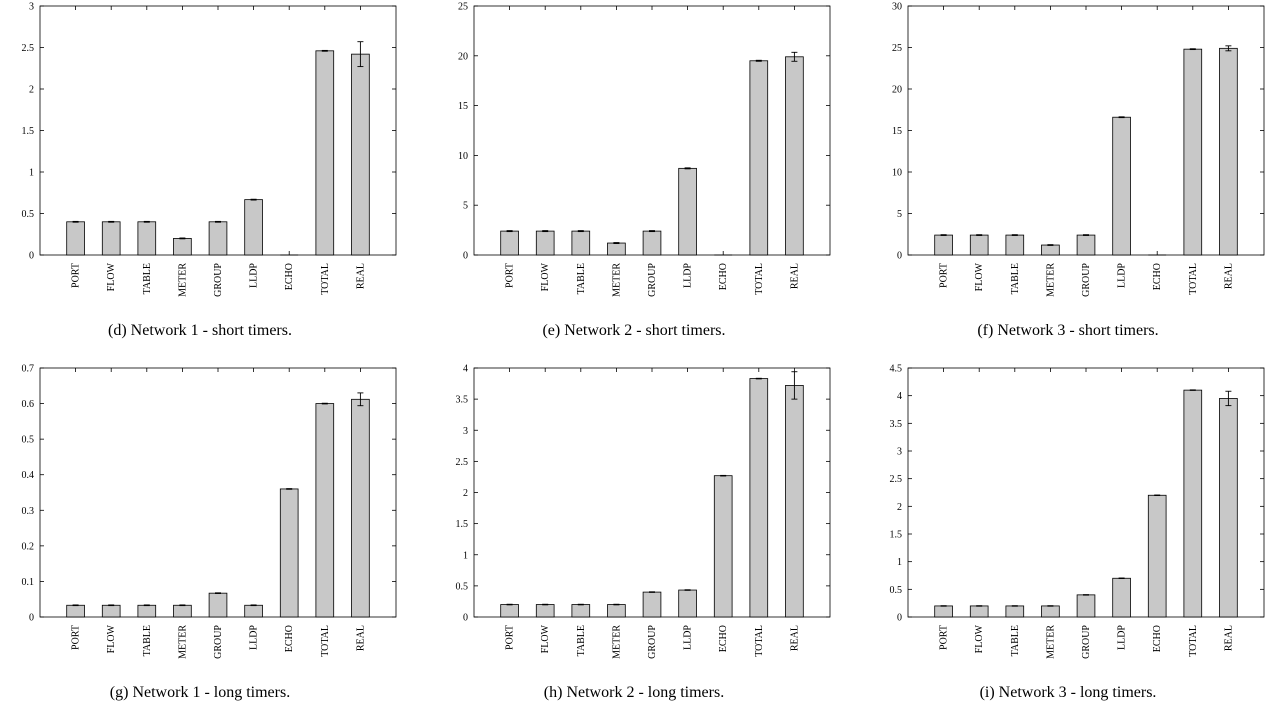 Image resolution: width=1288 pixels, height=712 pixels. I want to click on y-tick-label: 5, so click(899, 214).